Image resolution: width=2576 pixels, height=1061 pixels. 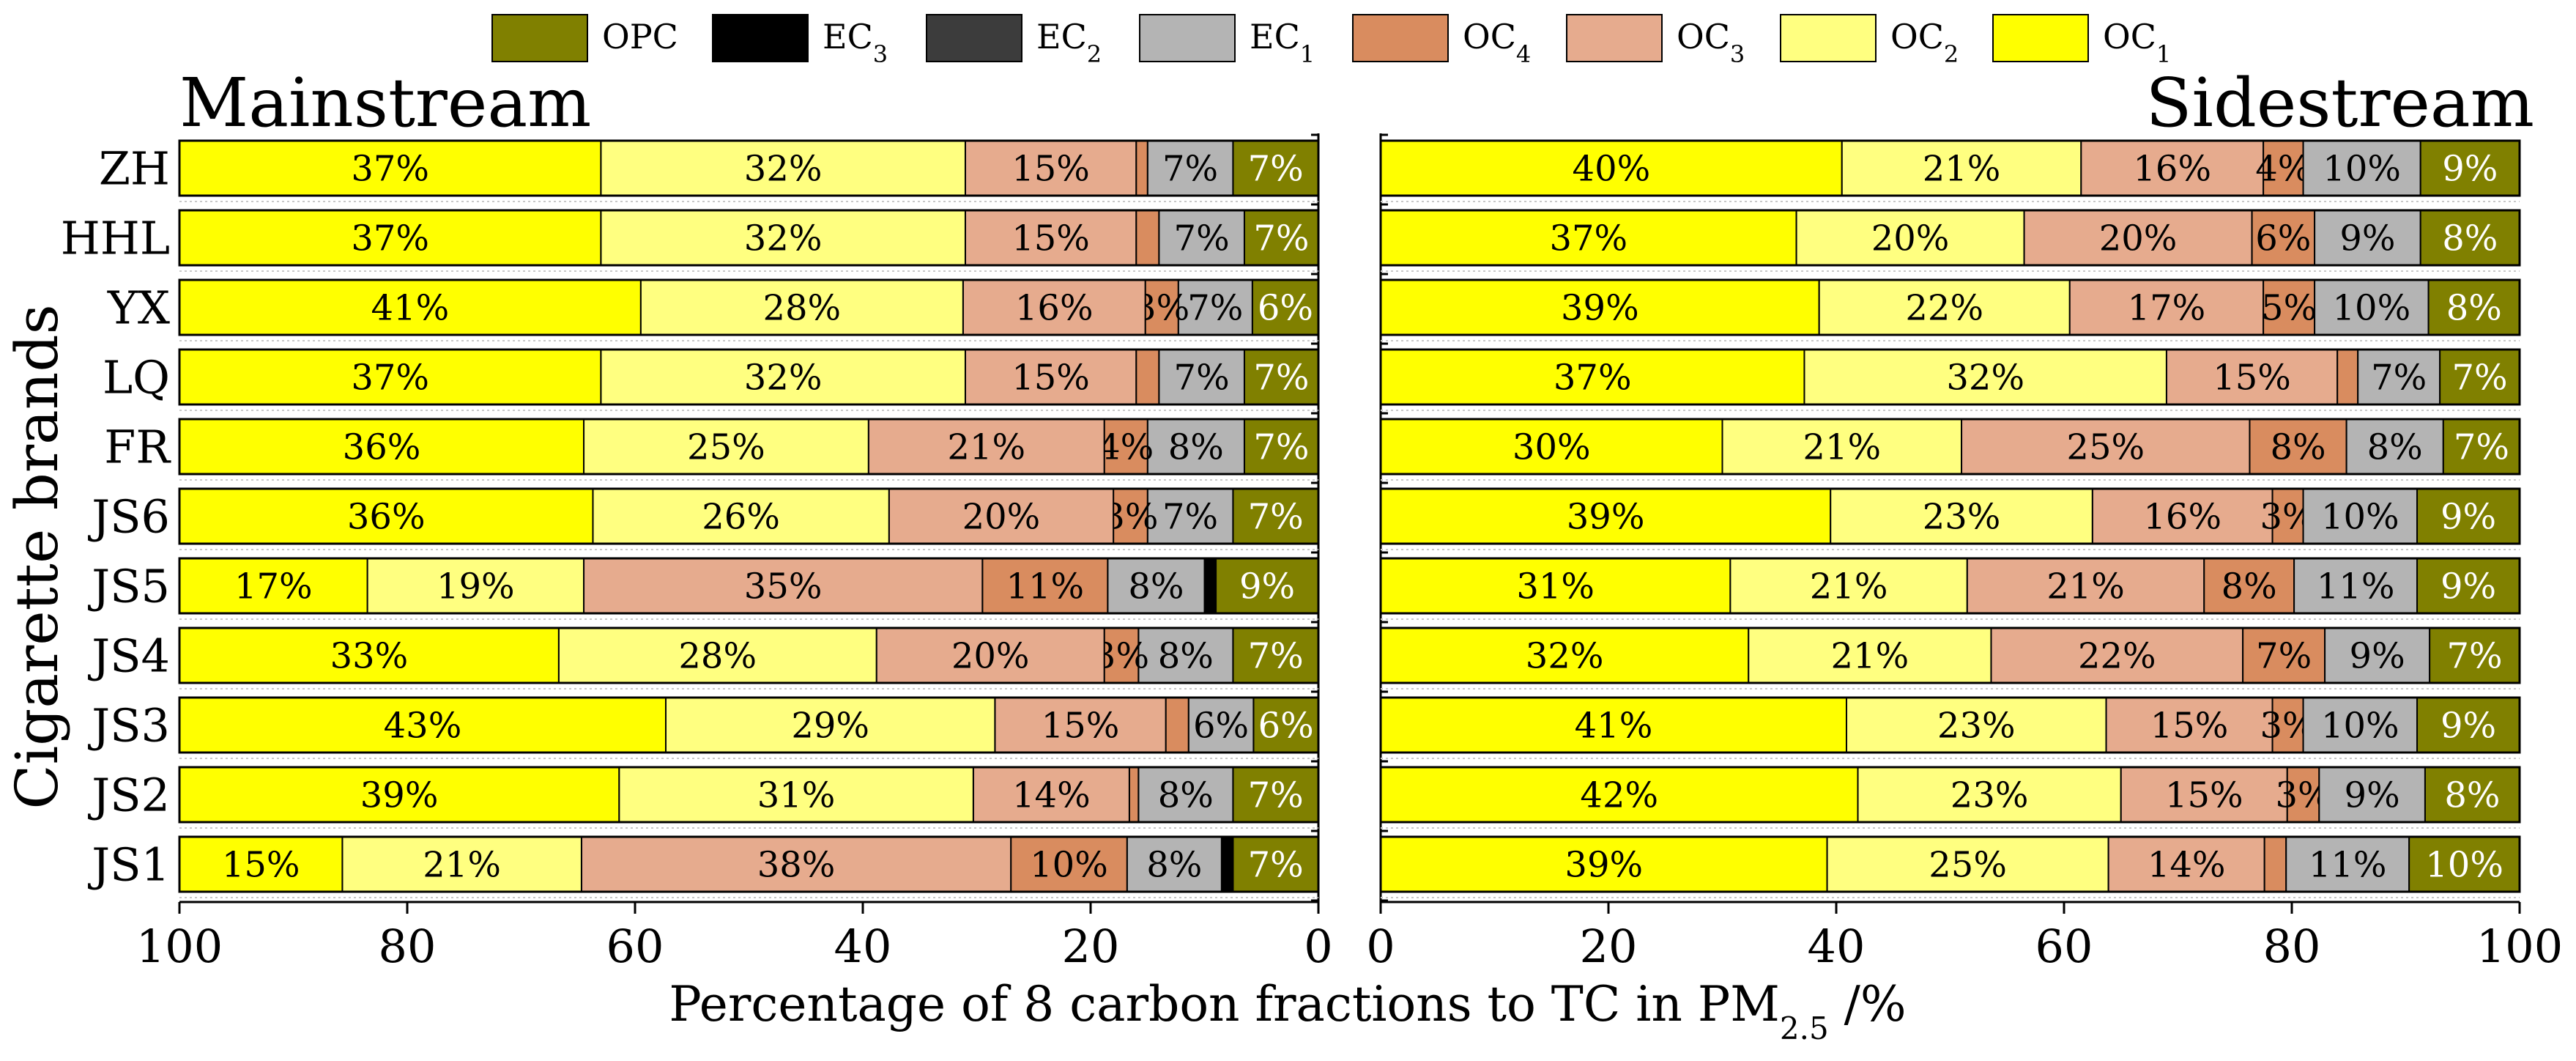 I want to click on bar-segment-label: 31%, so click(x=1555, y=586).